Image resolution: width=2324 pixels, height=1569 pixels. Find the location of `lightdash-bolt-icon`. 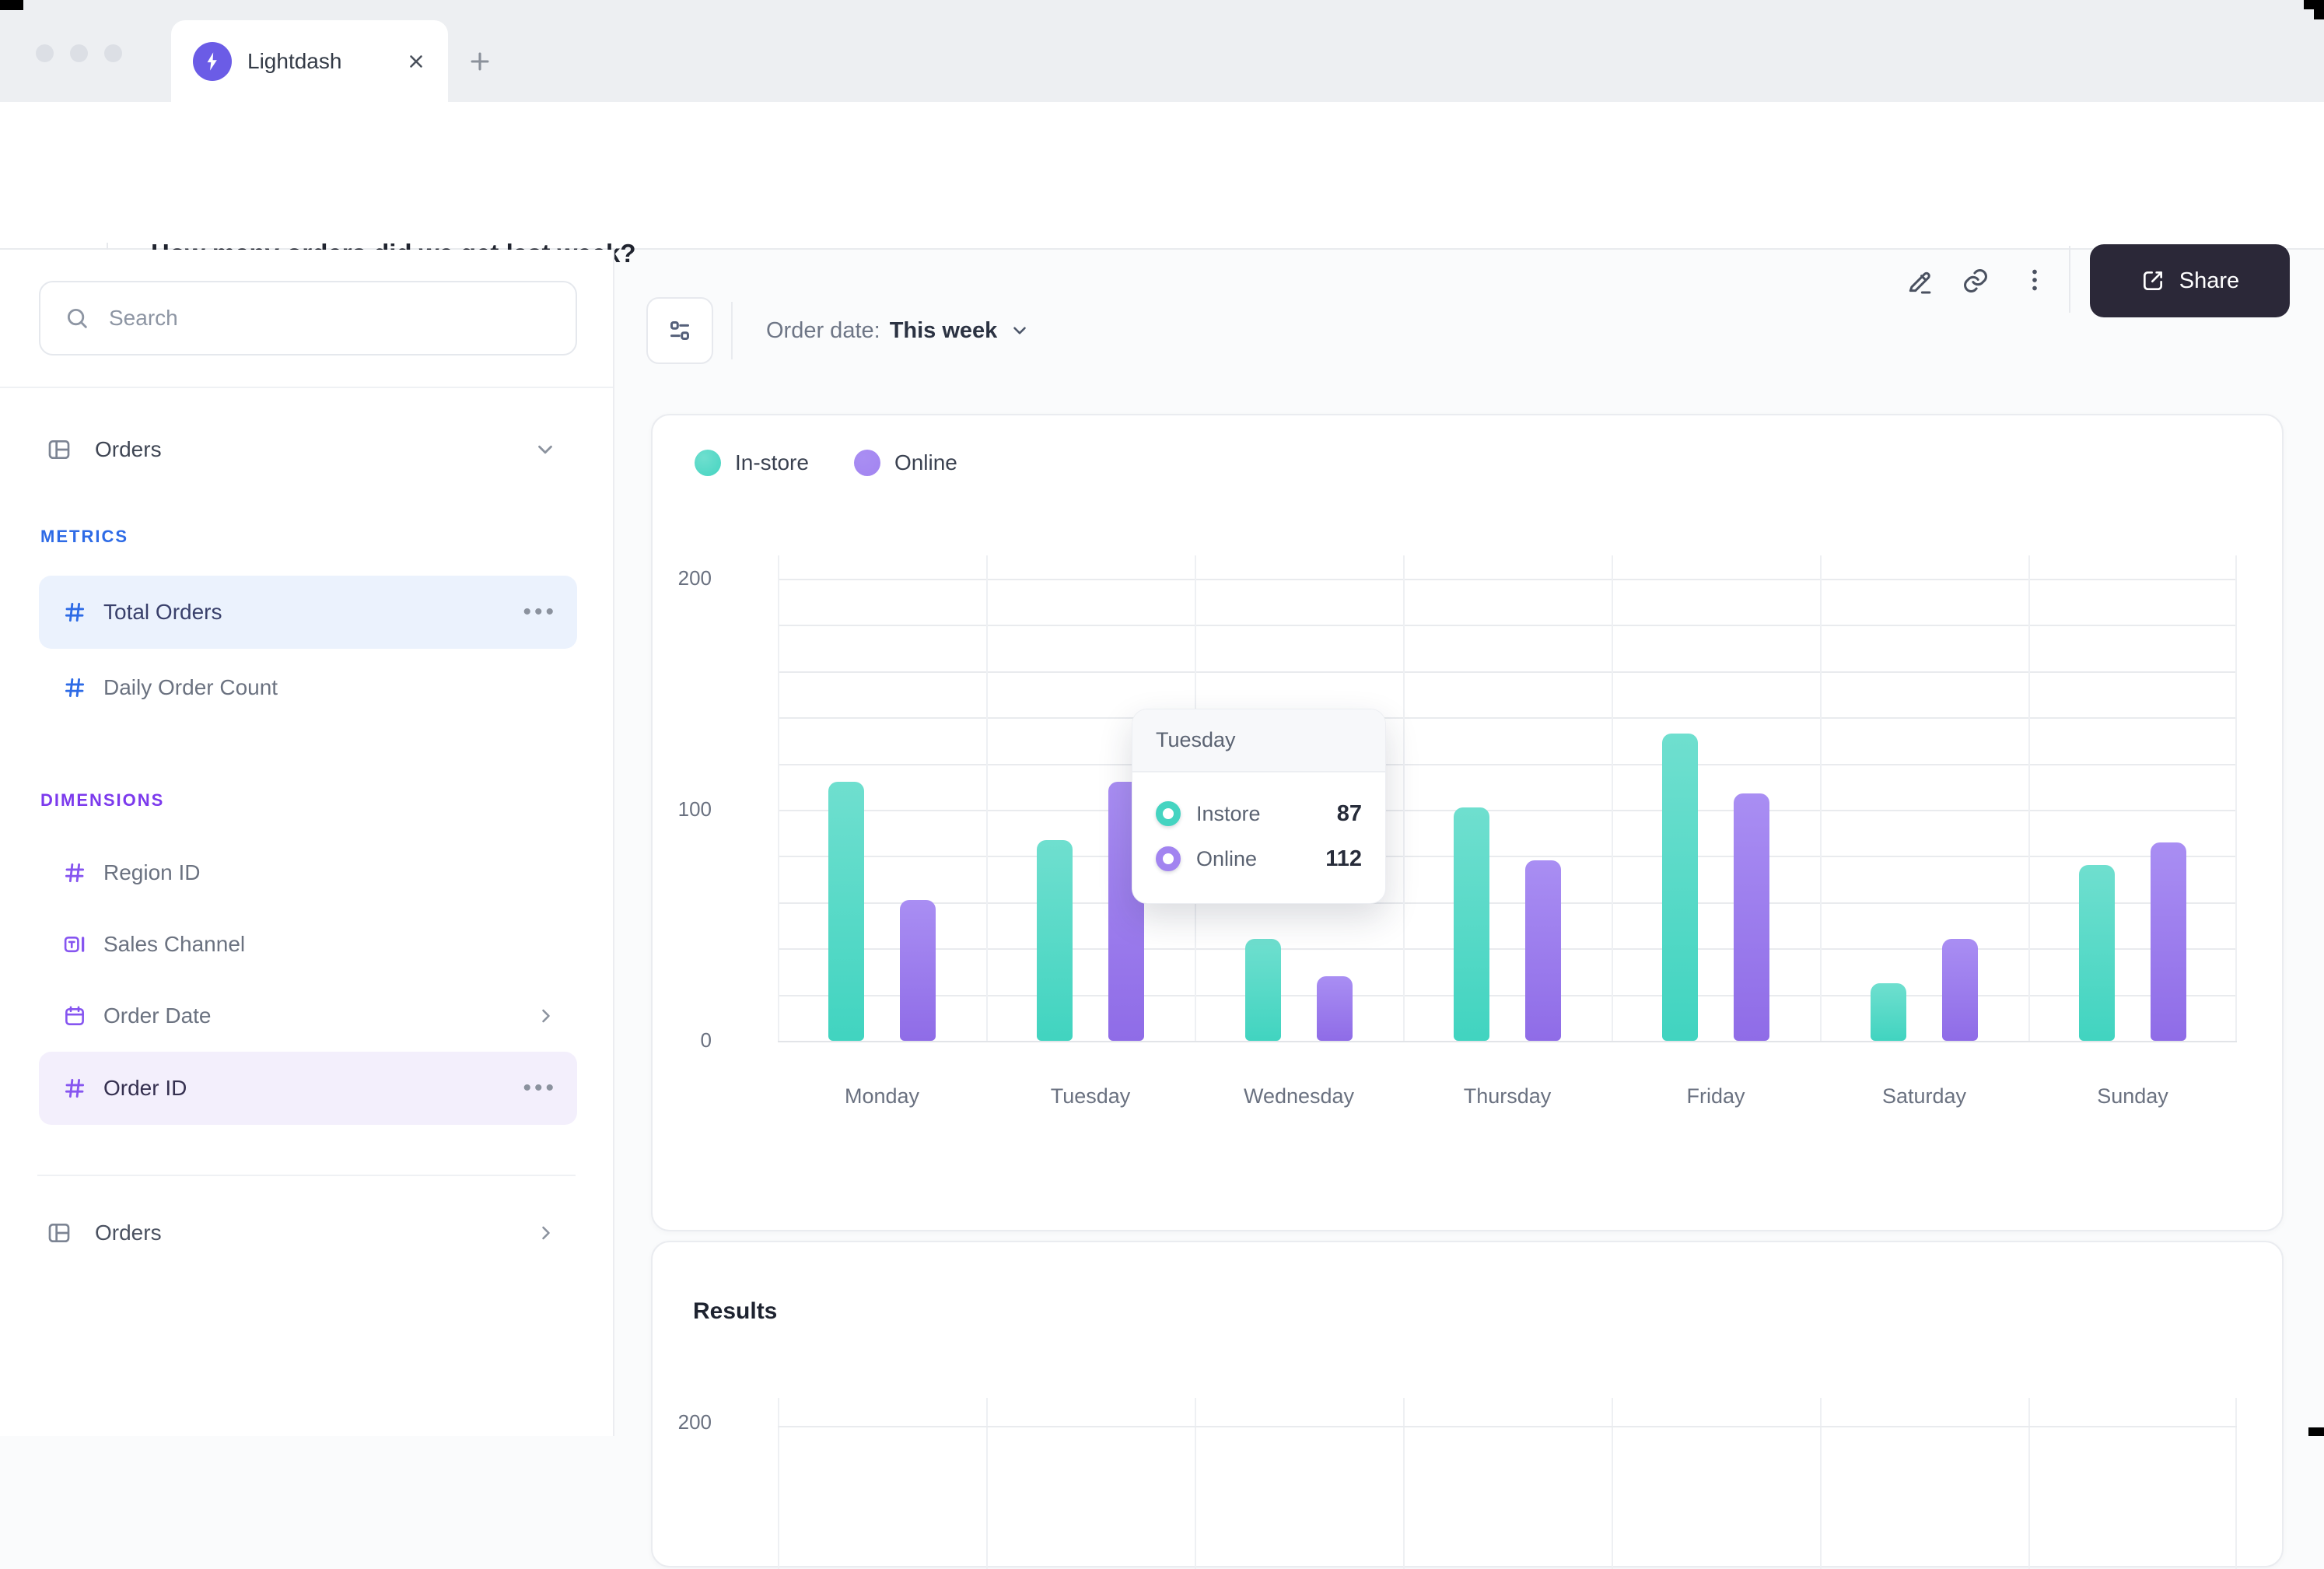

lightdash-bolt-icon is located at coordinates (212, 61).